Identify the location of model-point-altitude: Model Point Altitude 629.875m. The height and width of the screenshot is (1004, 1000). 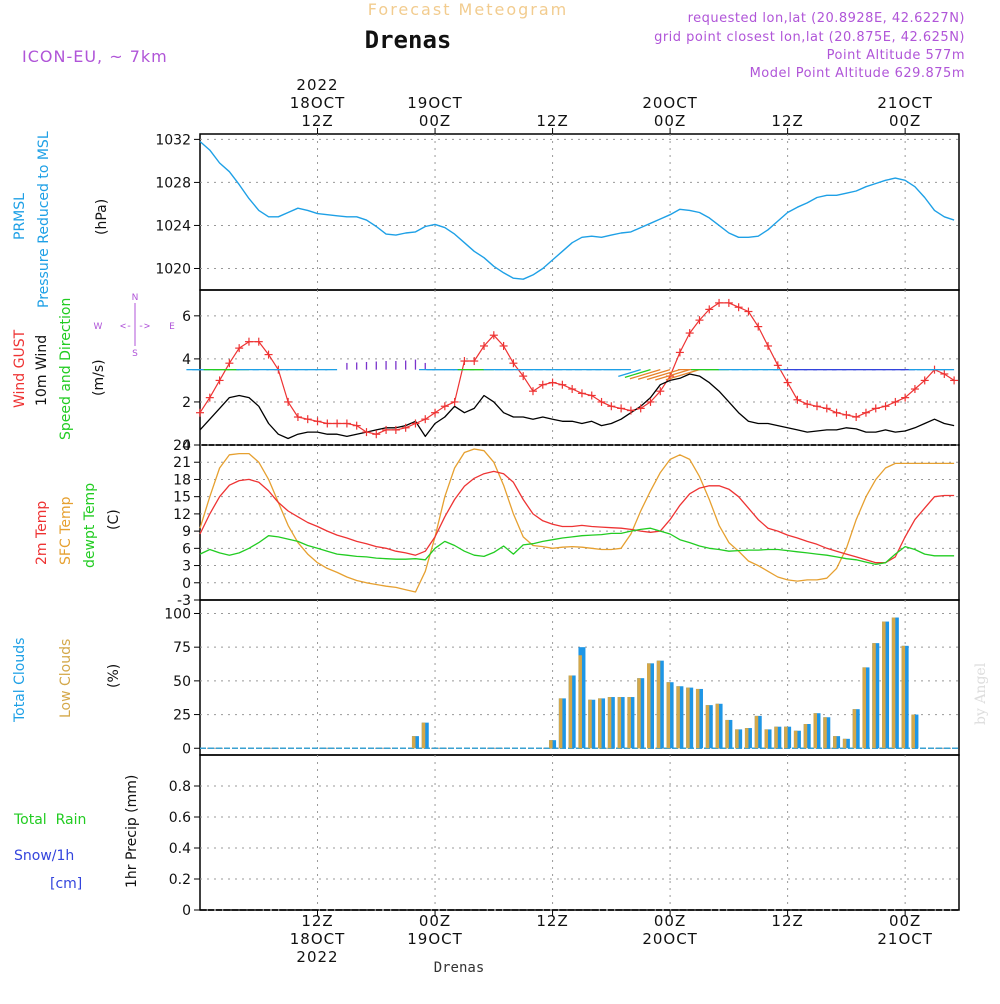
(857, 73).